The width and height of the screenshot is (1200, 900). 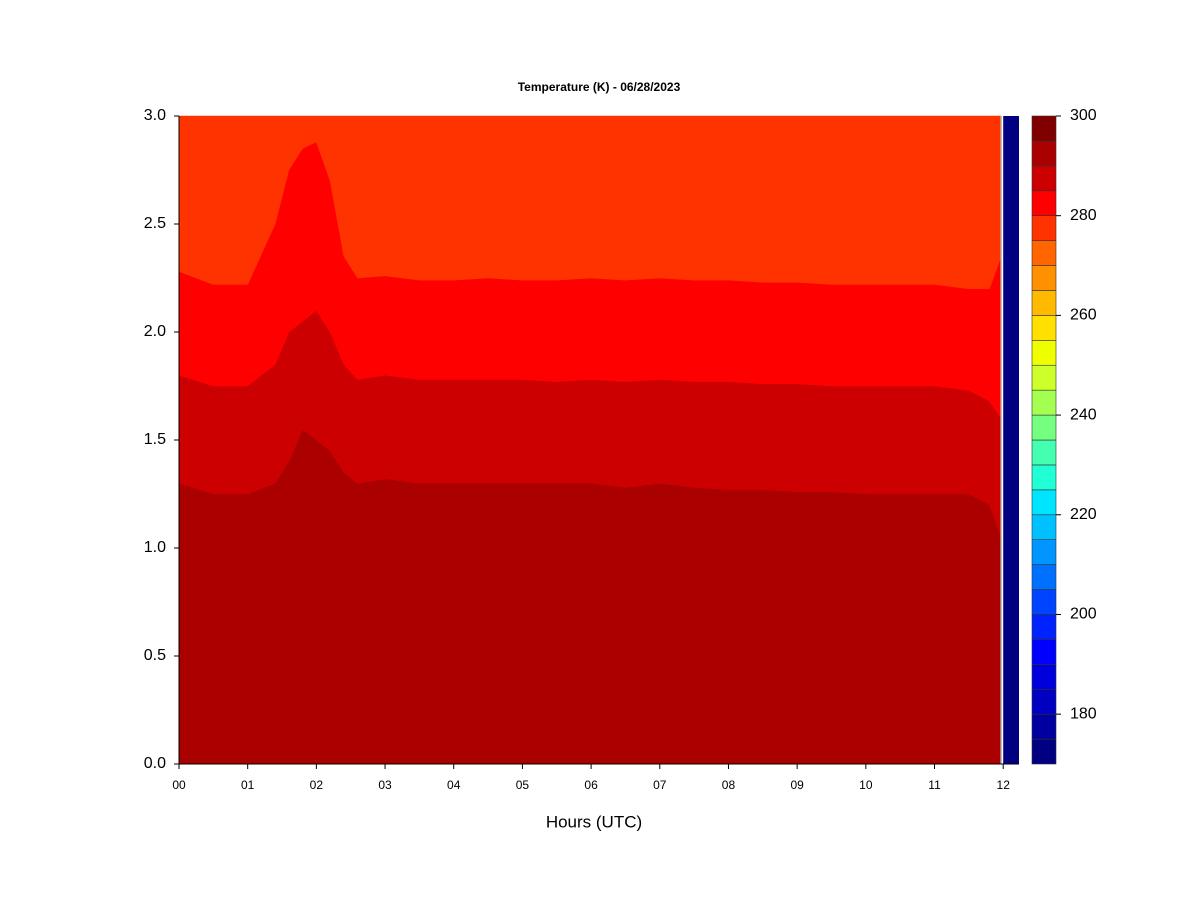 What do you see at coordinates (1083, 713) in the screenshot?
I see `colorbar-tick-label: 180` at bounding box center [1083, 713].